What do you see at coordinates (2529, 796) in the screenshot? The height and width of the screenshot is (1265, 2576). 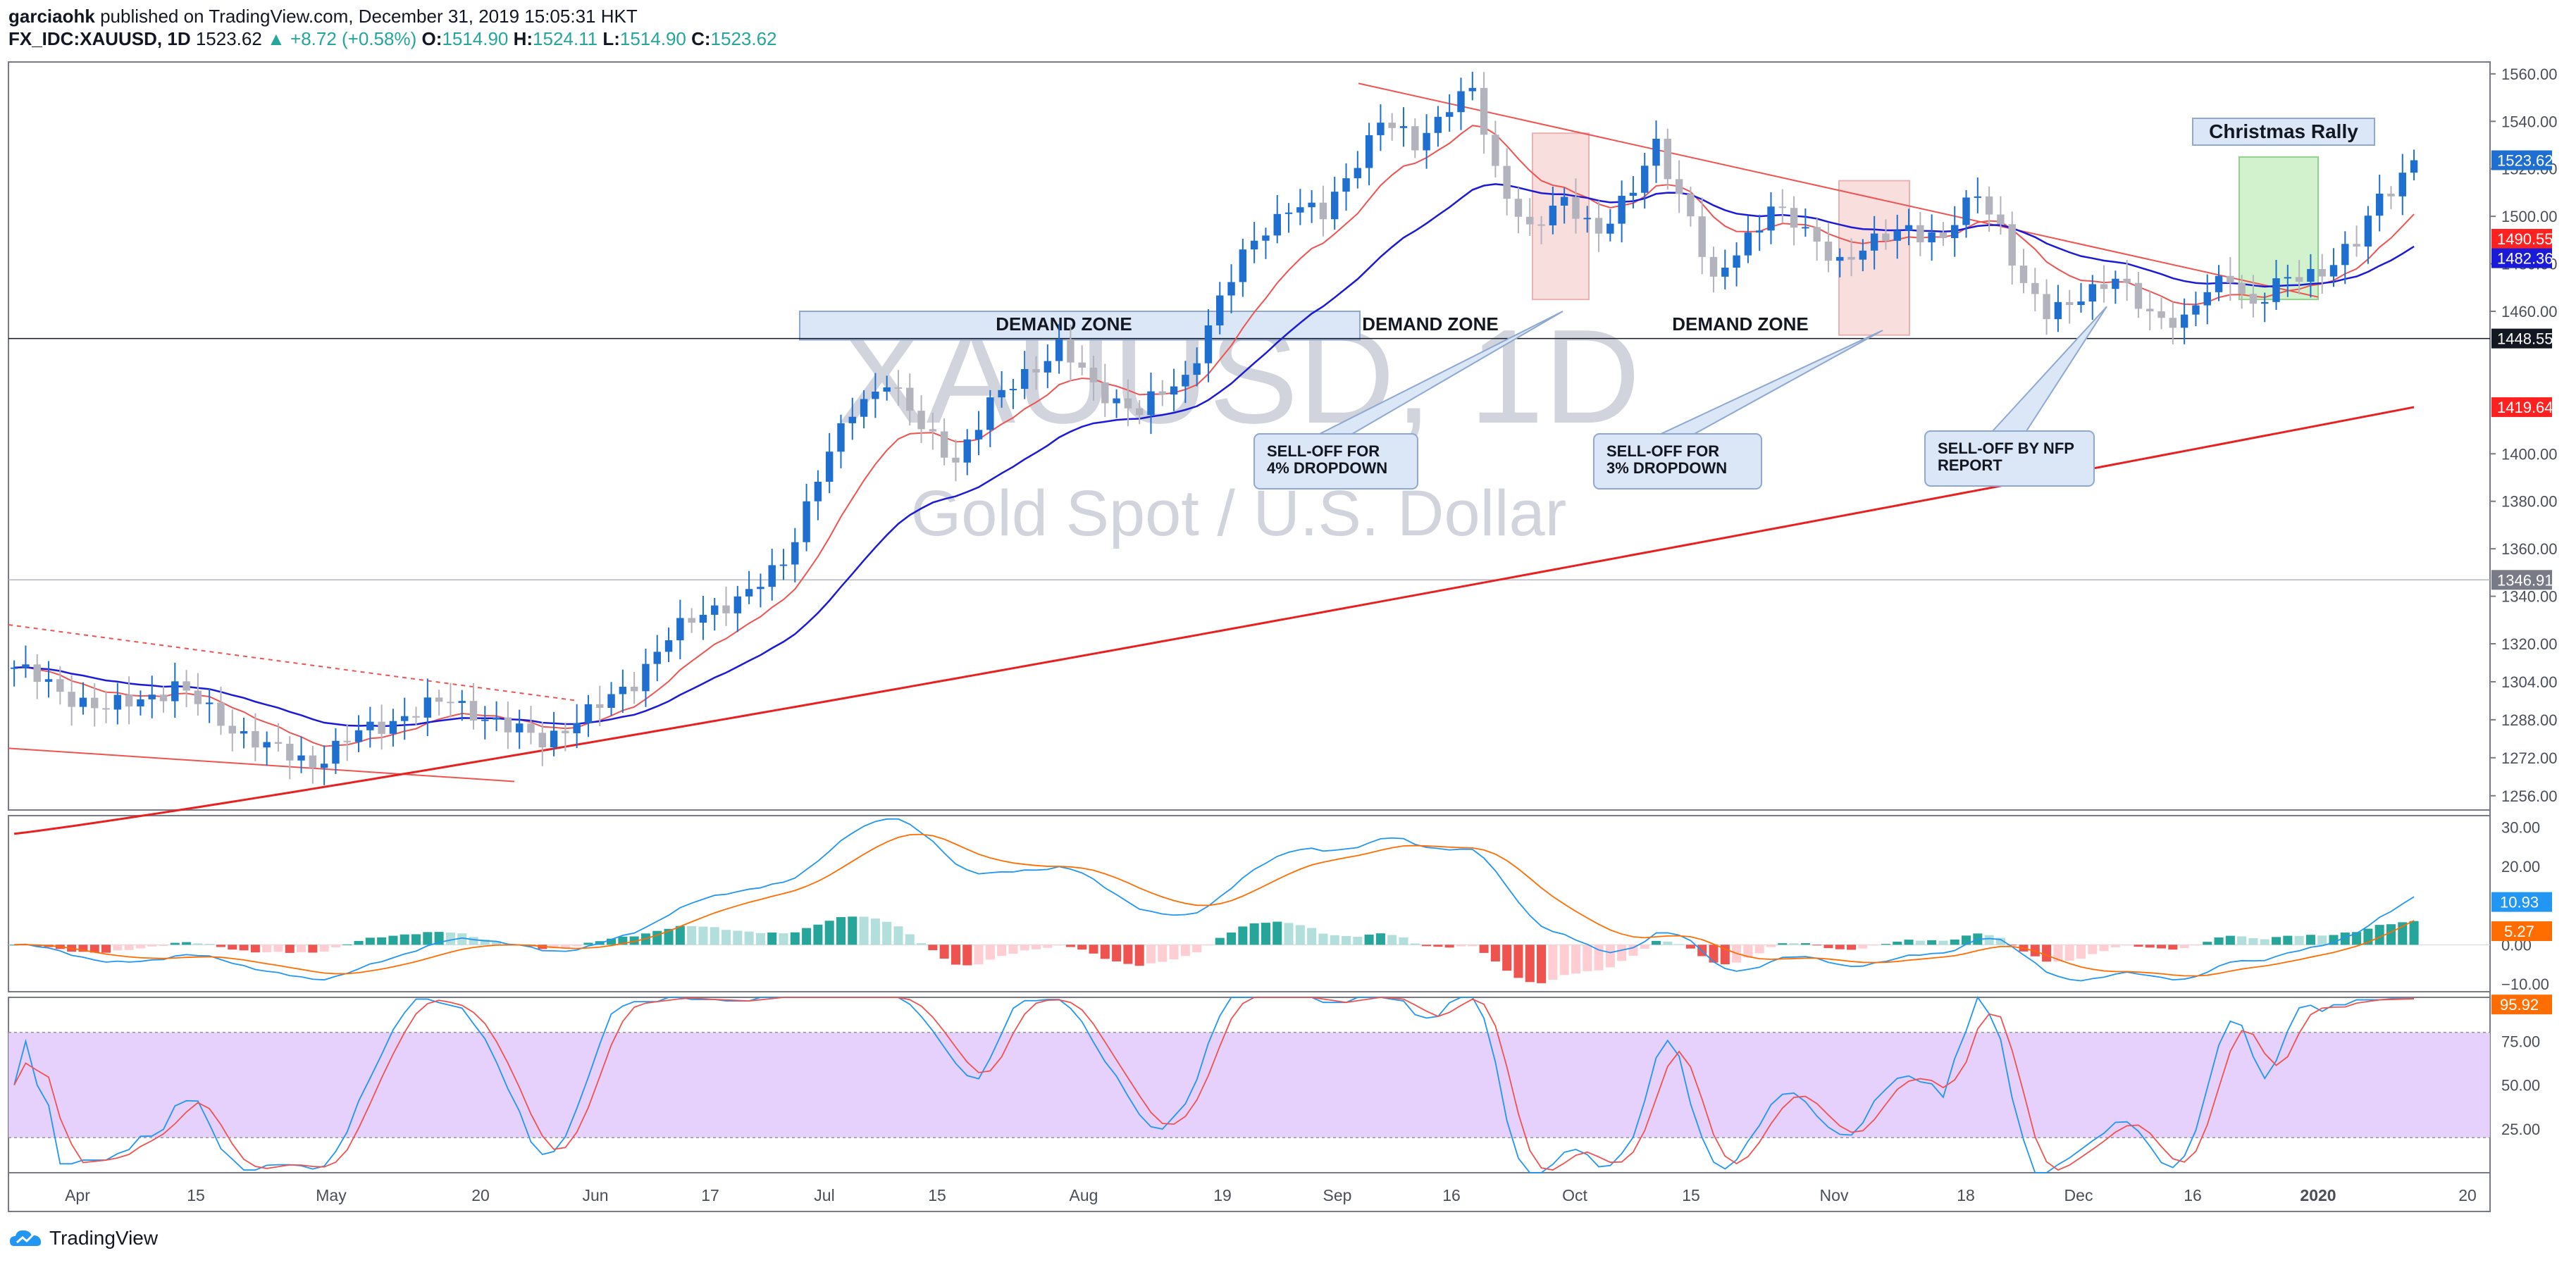 I see `price-tick-label: 1256.00` at bounding box center [2529, 796].